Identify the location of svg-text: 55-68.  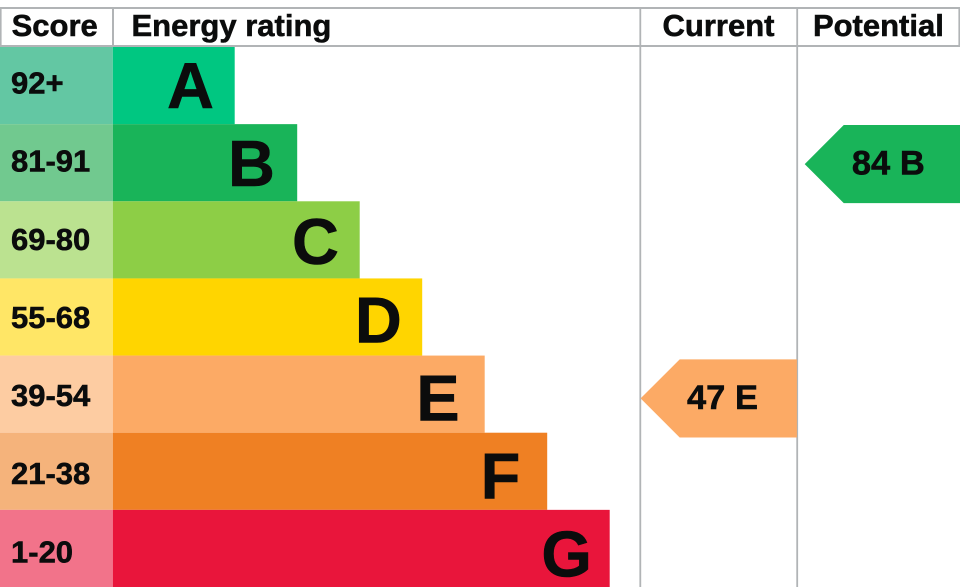
(50, 317).